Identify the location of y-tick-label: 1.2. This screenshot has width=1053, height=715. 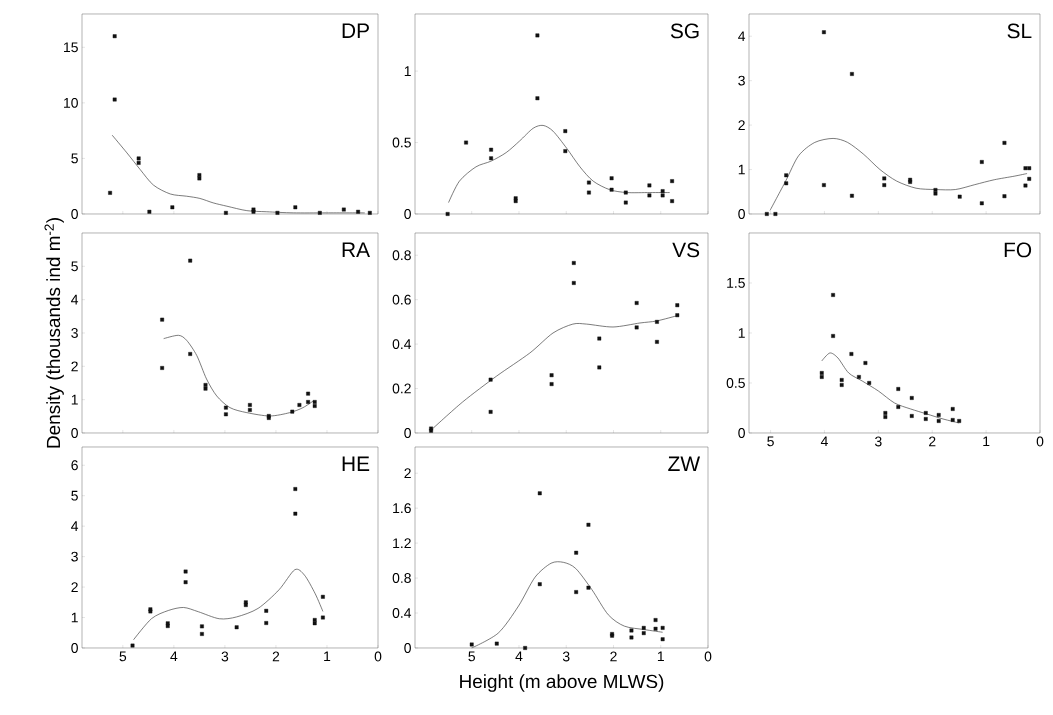
(402, 543).